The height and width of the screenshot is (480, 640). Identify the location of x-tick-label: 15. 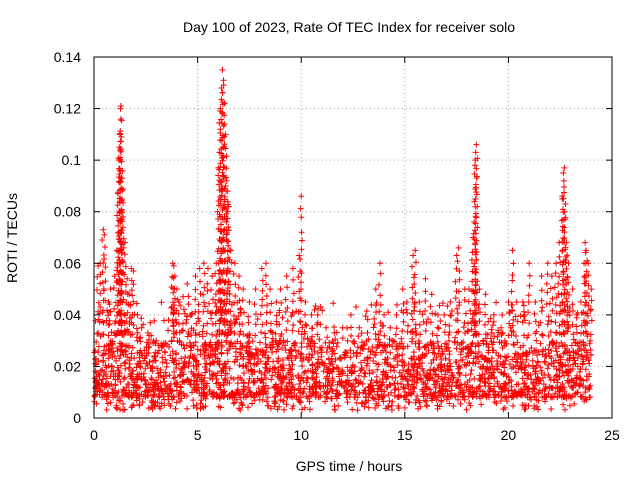
(405, 435).